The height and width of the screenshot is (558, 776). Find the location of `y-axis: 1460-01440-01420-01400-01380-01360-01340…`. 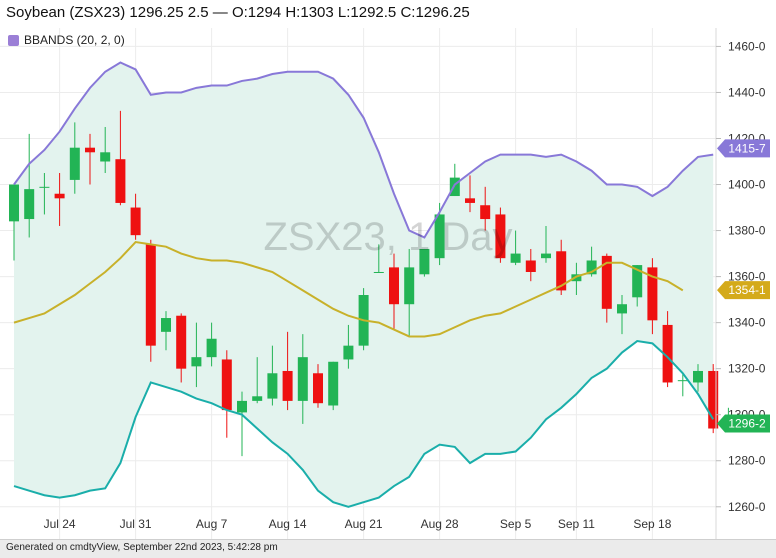

y-axis: 1460-01440-01420-01400-01380-01360-01340… is located at coordinates (741, 276).